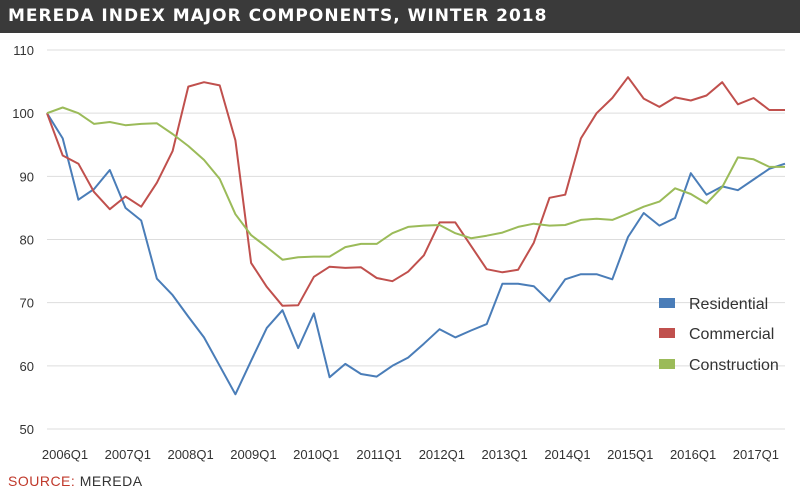 The image size is (800, 500). I want to click on source-value: MEREDA, so click(111, 481).